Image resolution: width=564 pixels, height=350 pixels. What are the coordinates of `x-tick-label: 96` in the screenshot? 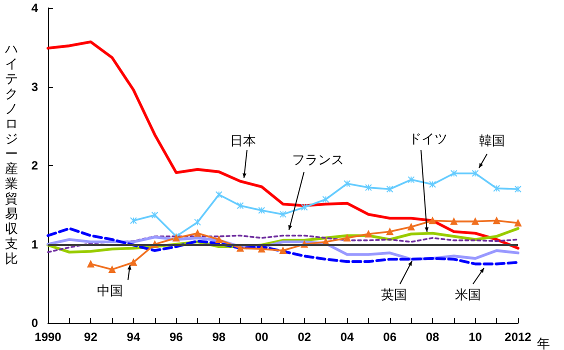 It's located at (177, 337).